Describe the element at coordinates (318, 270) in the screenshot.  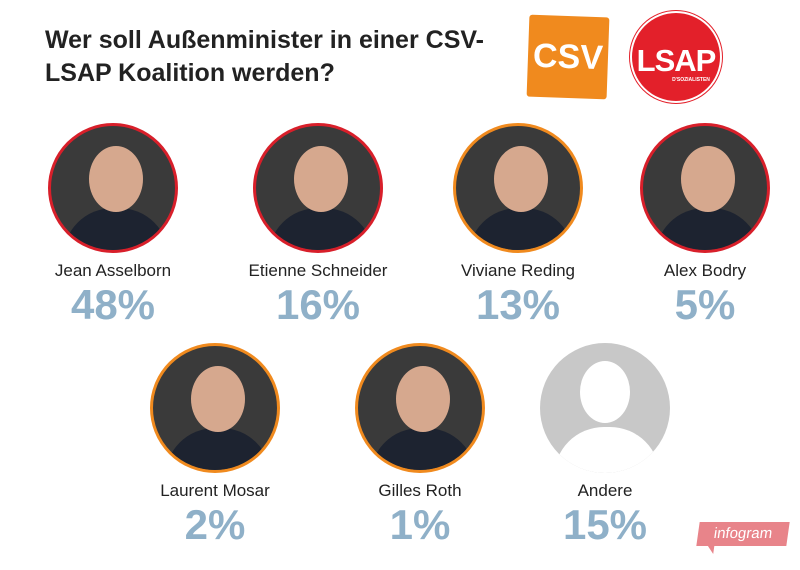
I see `candidate-name: Etienne Schneider` at that location.